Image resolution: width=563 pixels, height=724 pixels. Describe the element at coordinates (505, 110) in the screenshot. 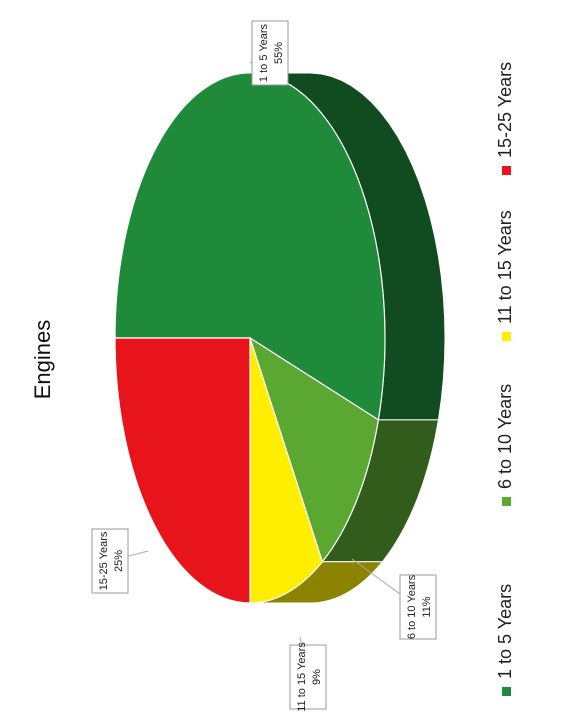

I see `legend-label: 15-25 Years` at that location.